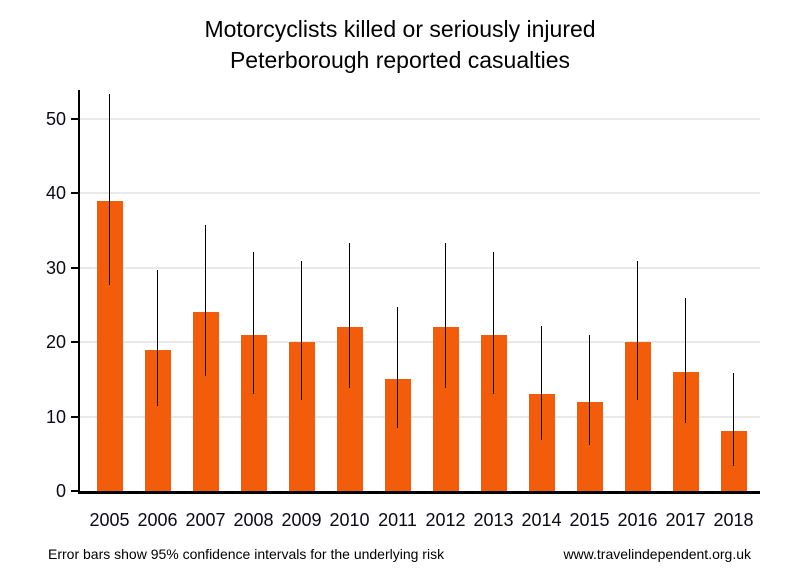 The width and height of the screenshot is (800, 580). I want to click on error-bar-2011, so click(397, 368).